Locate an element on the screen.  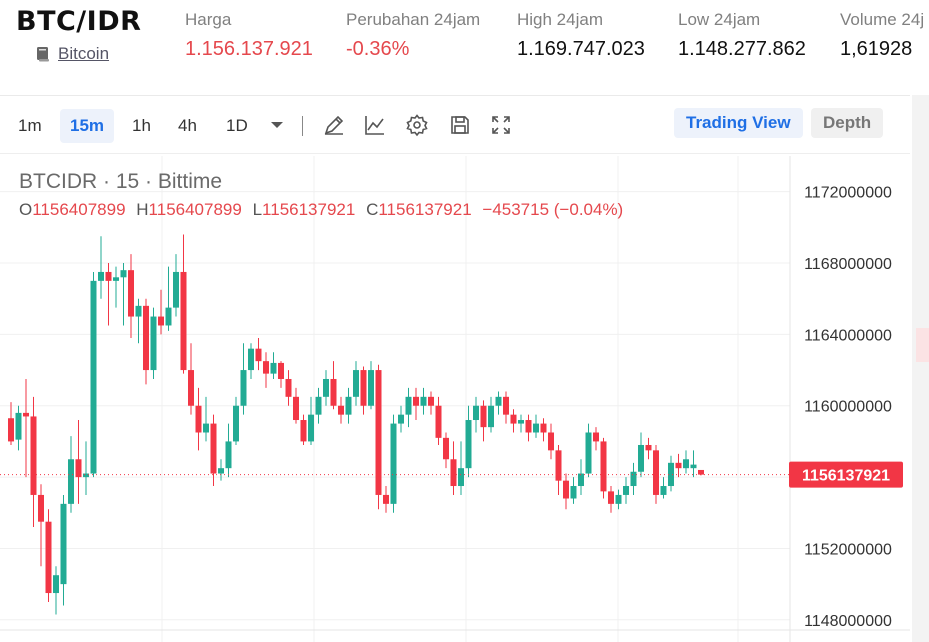
side-panel-highlight is located at coordinates (922, 345).